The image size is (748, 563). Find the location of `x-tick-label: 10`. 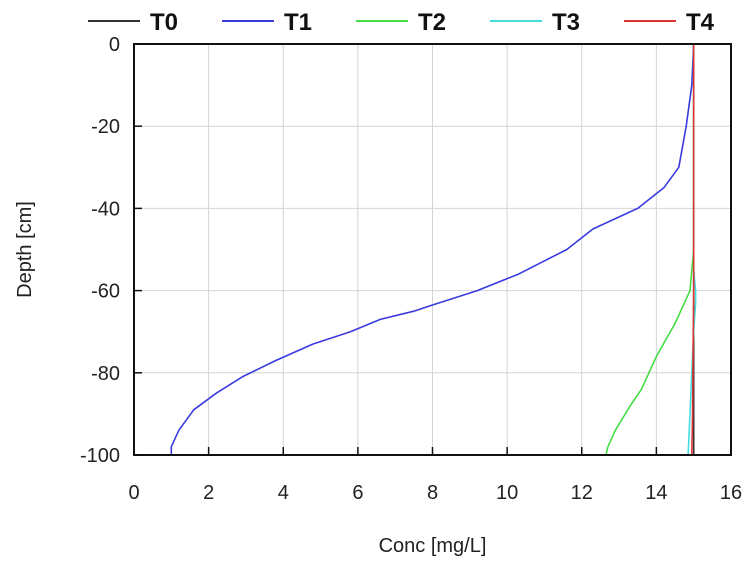

x-tick-label: 10 is located at coordinates (507, 493).